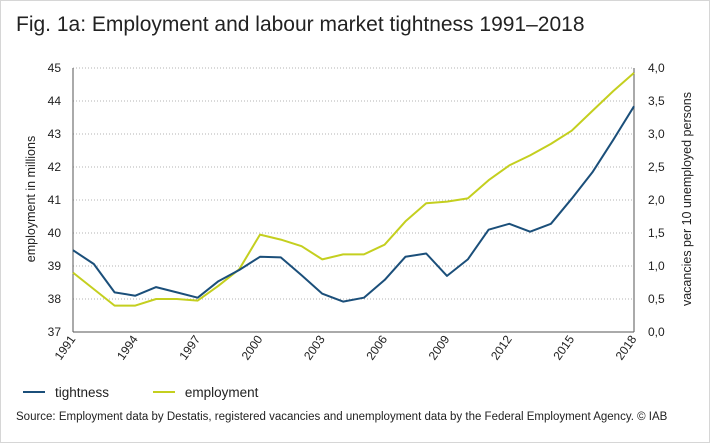 The image size is (710, 443). Describe the element at coordinates (656, 167) in the screenshot. I see `y2-tick-label: 2,5` at that location.